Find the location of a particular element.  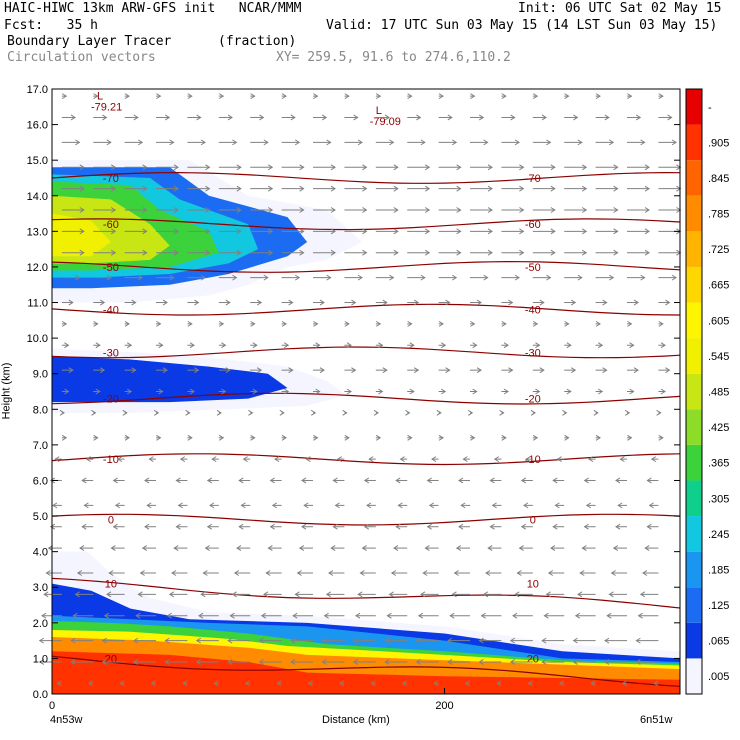

temperature-contour-label: -20 is located at coordinates (111, 400).